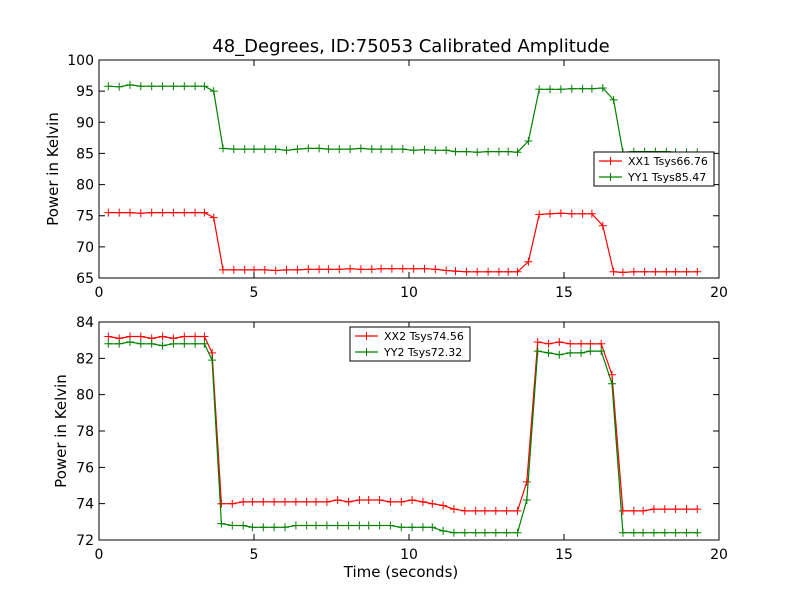 This screenshot has height=600, width=800. What do you see at coordinates (99, 293) in the screenshot?
I see `x-tick-label: 0` at bounding box center [99, 293].